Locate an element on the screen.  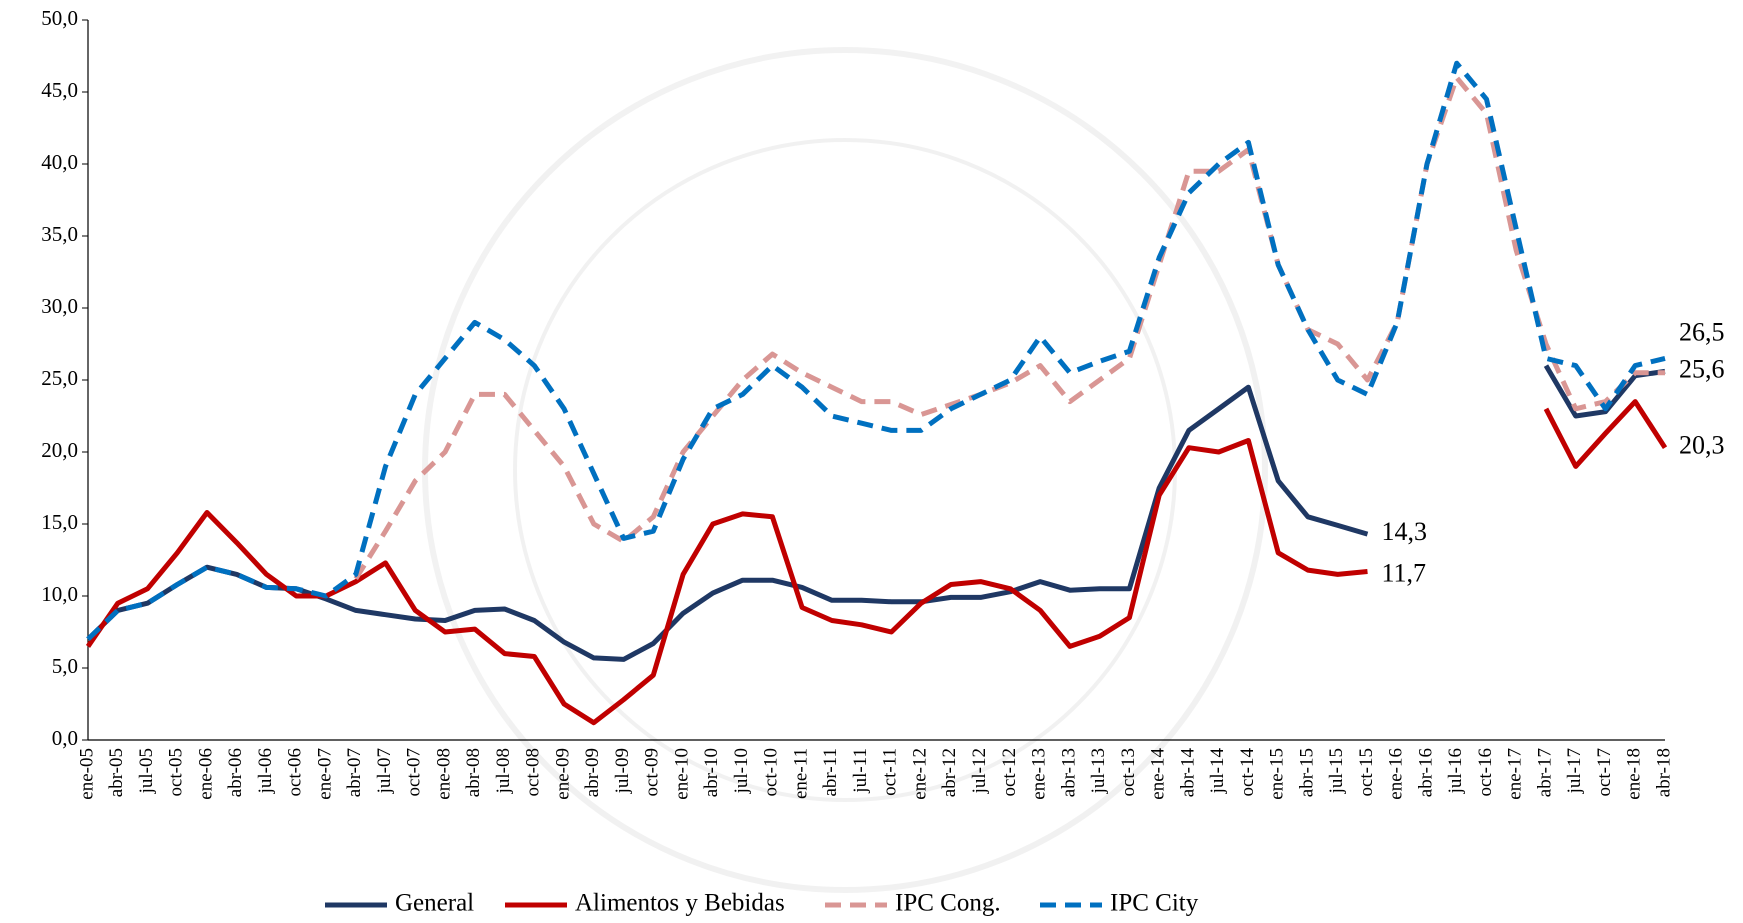
x-tick-label: abr-10 is located at coordinates (711, 772).